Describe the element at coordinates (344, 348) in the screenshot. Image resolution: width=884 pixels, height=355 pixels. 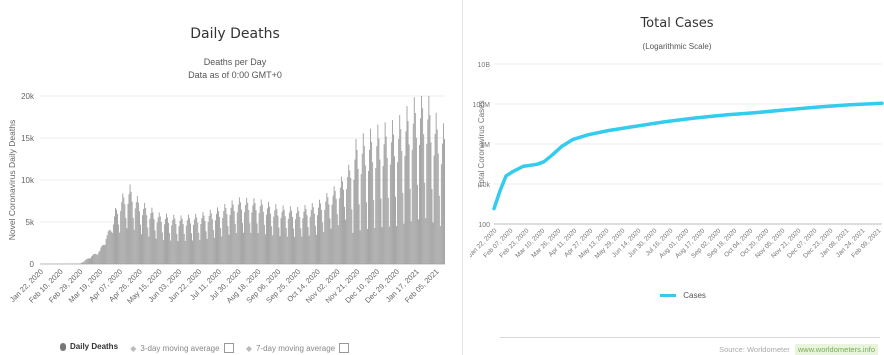
I see `legend-toggle-7-day-checkbox` at that location.